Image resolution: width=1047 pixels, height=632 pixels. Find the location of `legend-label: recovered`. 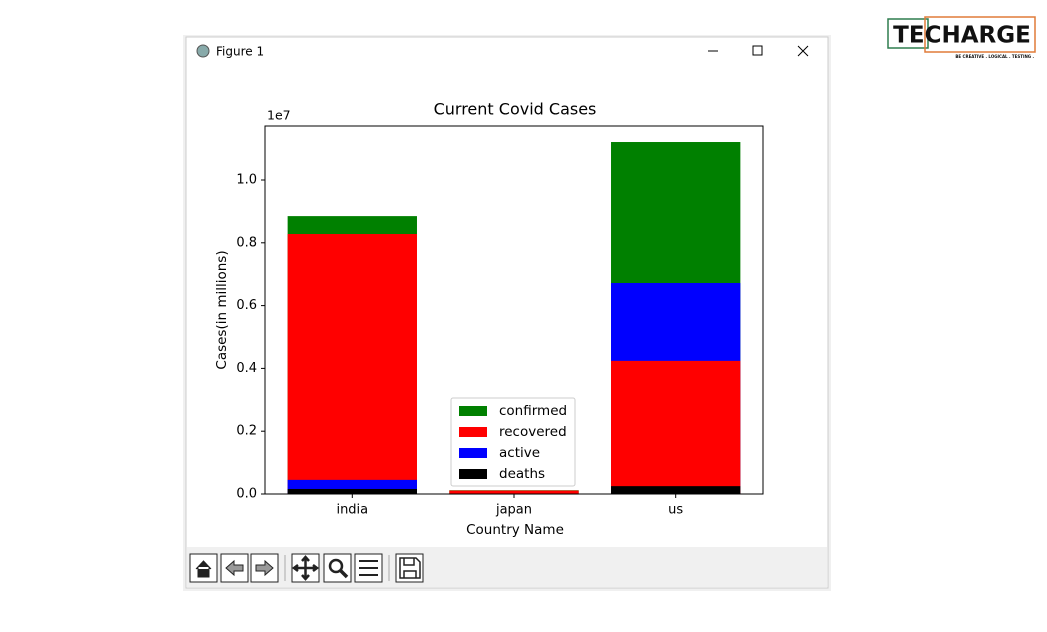

legend-label: recovered is located at coordinates (533, 432).